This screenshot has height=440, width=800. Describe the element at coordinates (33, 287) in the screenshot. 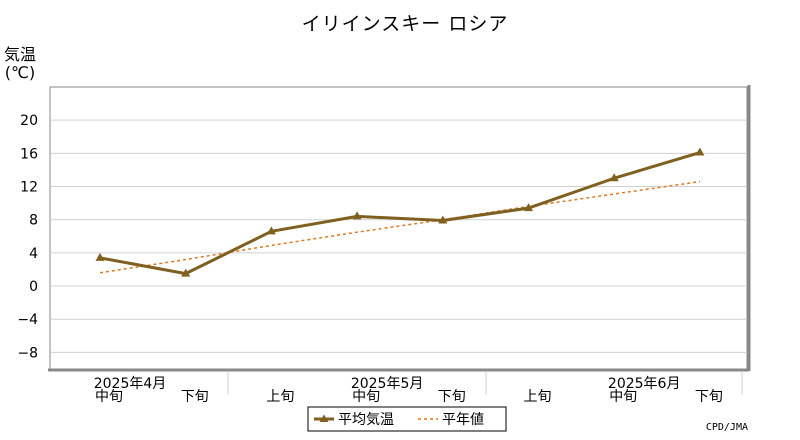

I see `y-tick-label: 0` at that location.